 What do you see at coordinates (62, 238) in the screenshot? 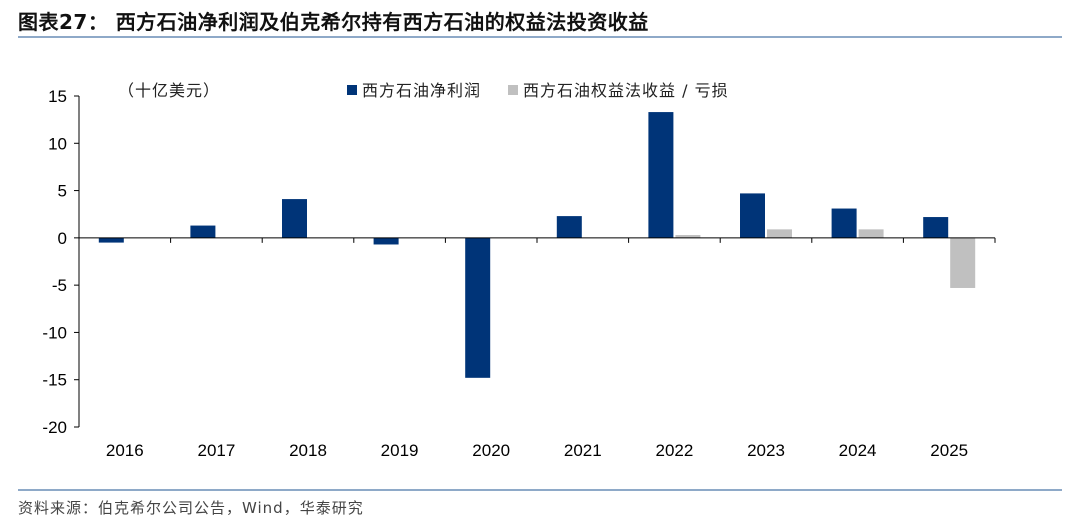
I see `y-tick-label: 0` at bounding box center [62, 238].